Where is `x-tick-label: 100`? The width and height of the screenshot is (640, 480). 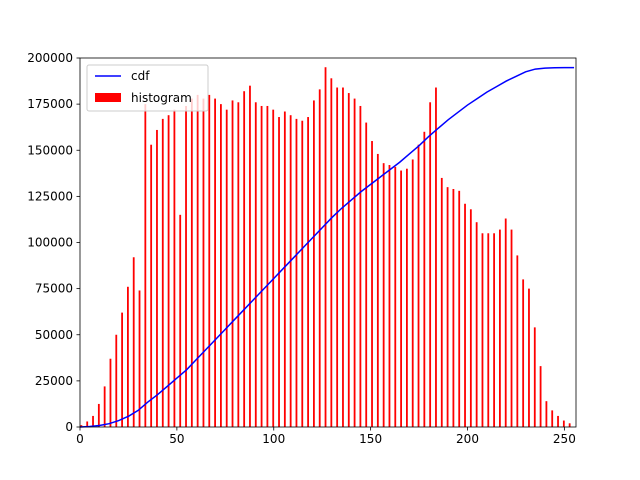
x-tick-label: 100 is located at coordinates (273, 439).